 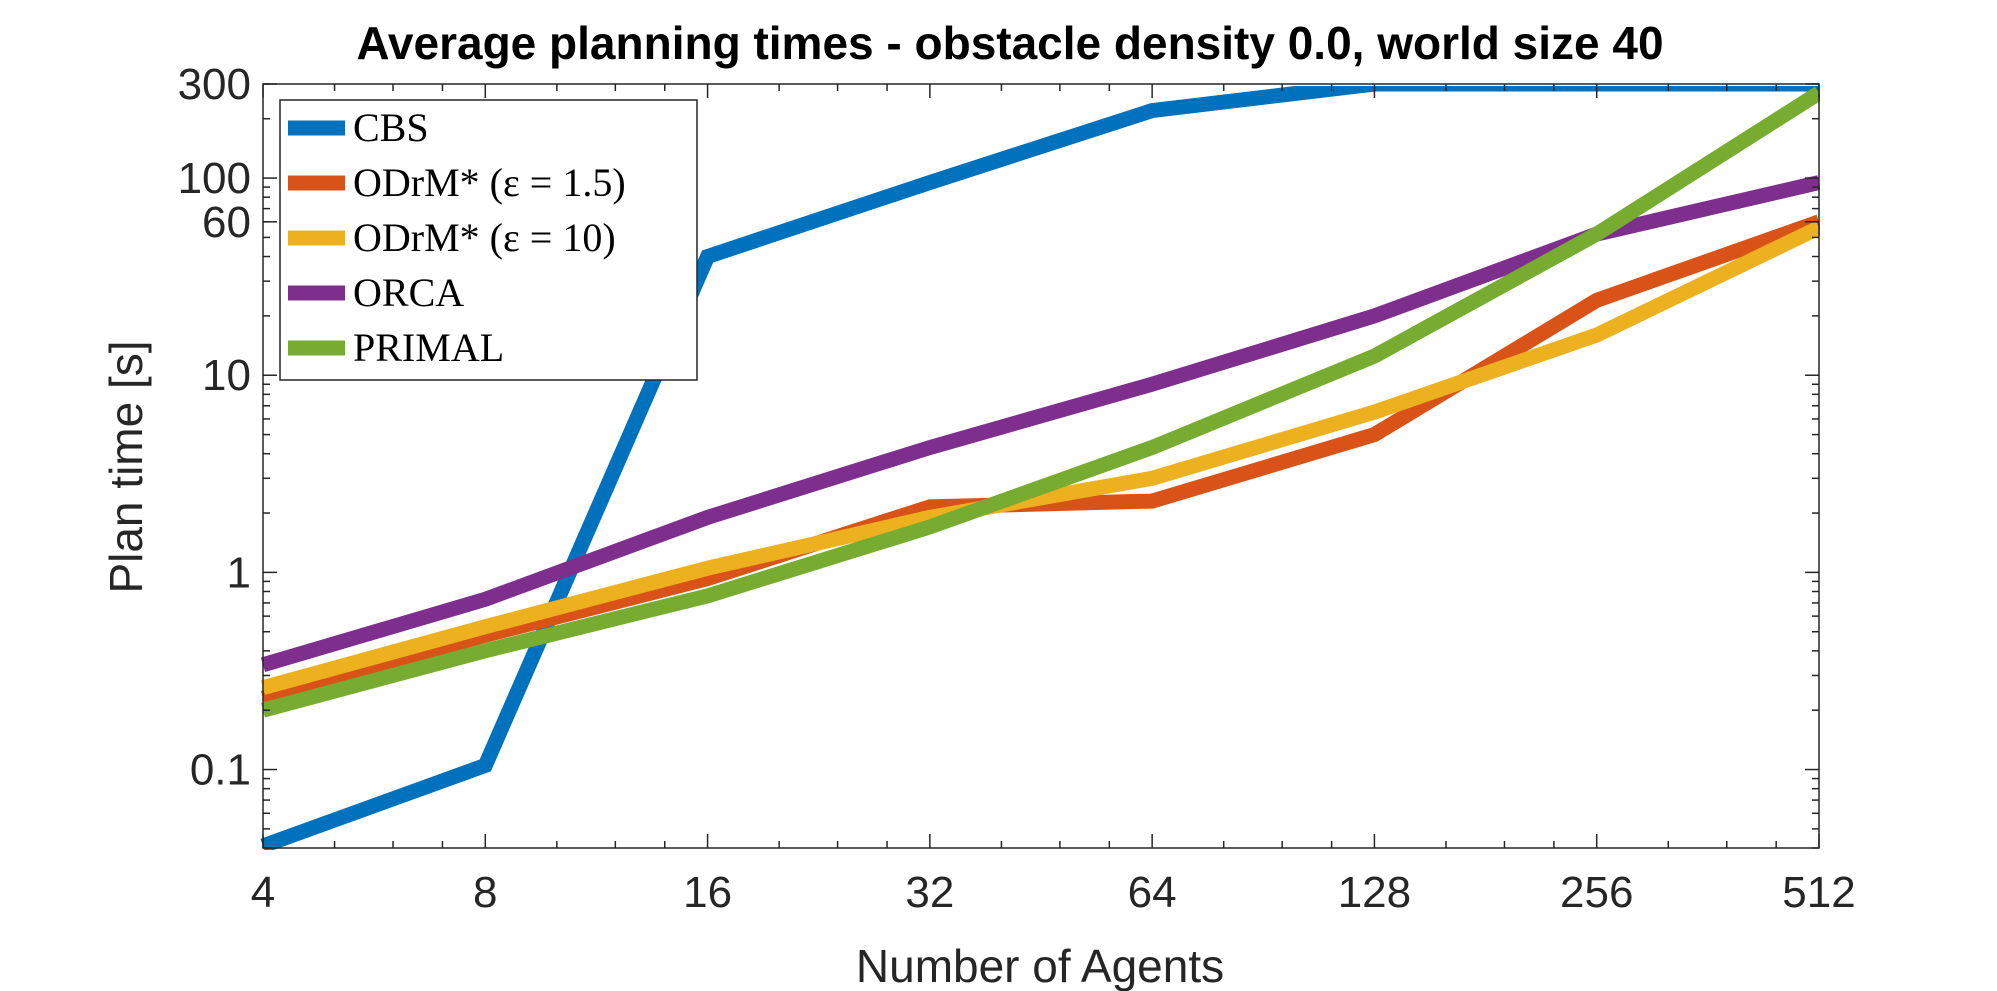 What do you see at coordinates (485, 892) in the screenshot?
I see `x-tick-label: 8` at bounding box center [485, 892].